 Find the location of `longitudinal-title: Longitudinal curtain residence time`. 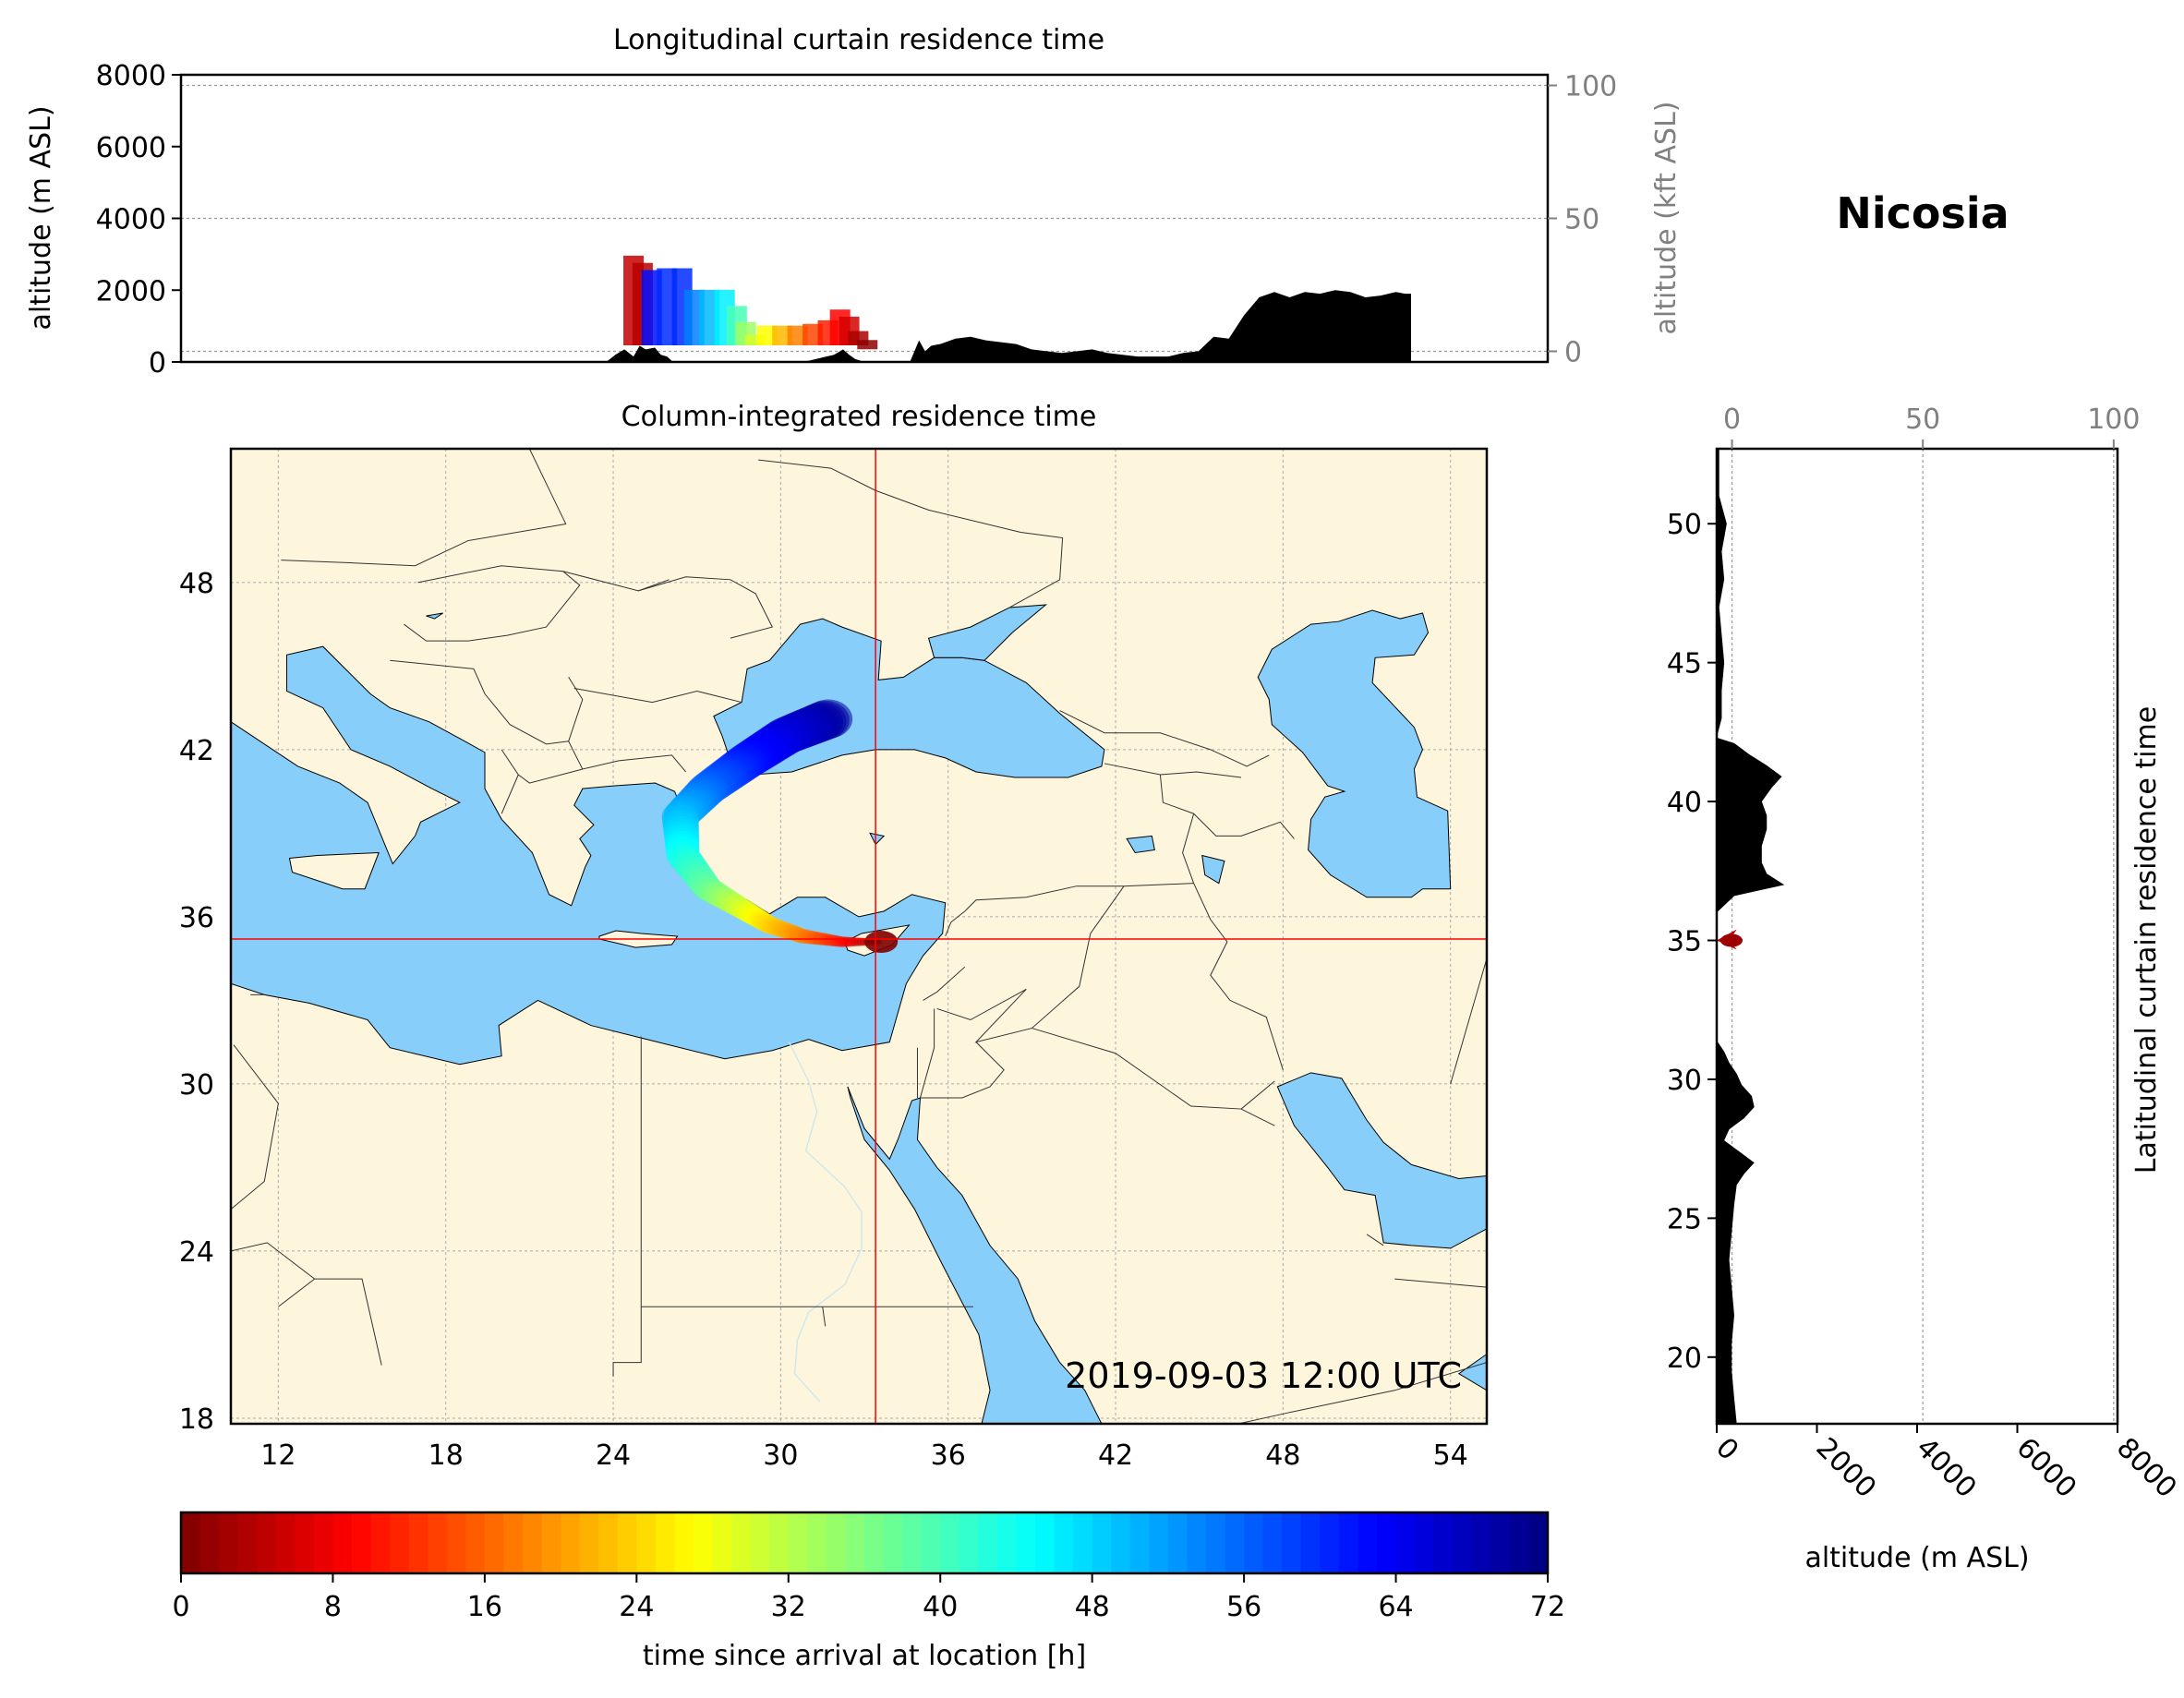

longitudinal-title: Longitudinal curtain residence time is located at coordinates (858, 40).